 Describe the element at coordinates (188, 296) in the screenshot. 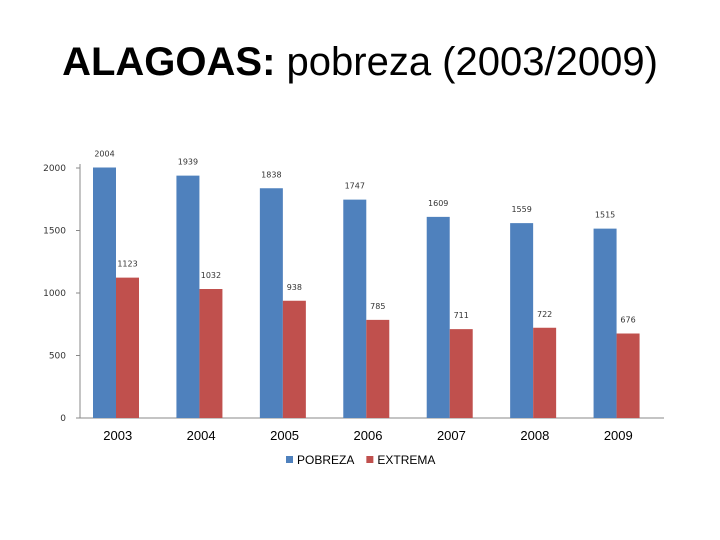

I see `bar-pobreza-2004` at that location.